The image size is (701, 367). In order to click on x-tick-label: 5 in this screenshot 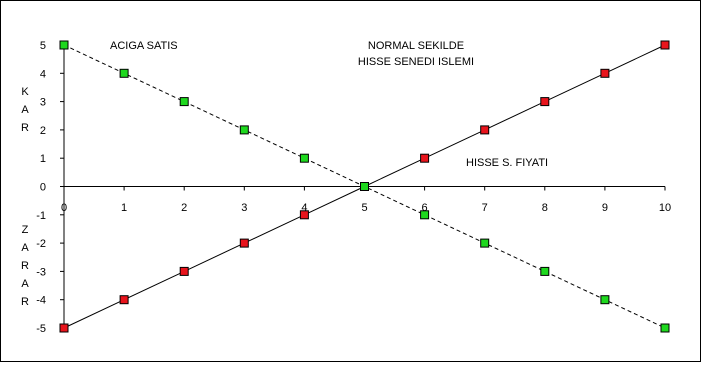, I will do `click(364, 208)`.